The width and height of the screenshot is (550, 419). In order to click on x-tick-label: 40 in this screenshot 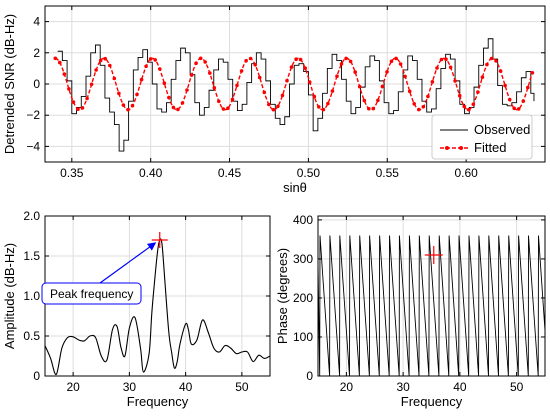, I will do `click(186, 387)`.